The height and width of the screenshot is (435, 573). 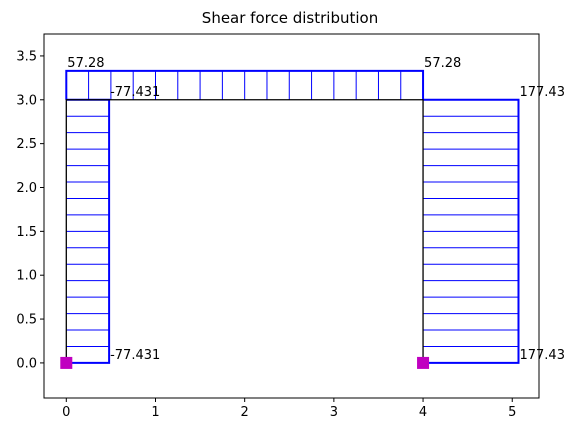 What do you see at coordinates (26, 276) in the screenshot?
I see `y-tick-label: 1.0` at bounding box center [26, 276].